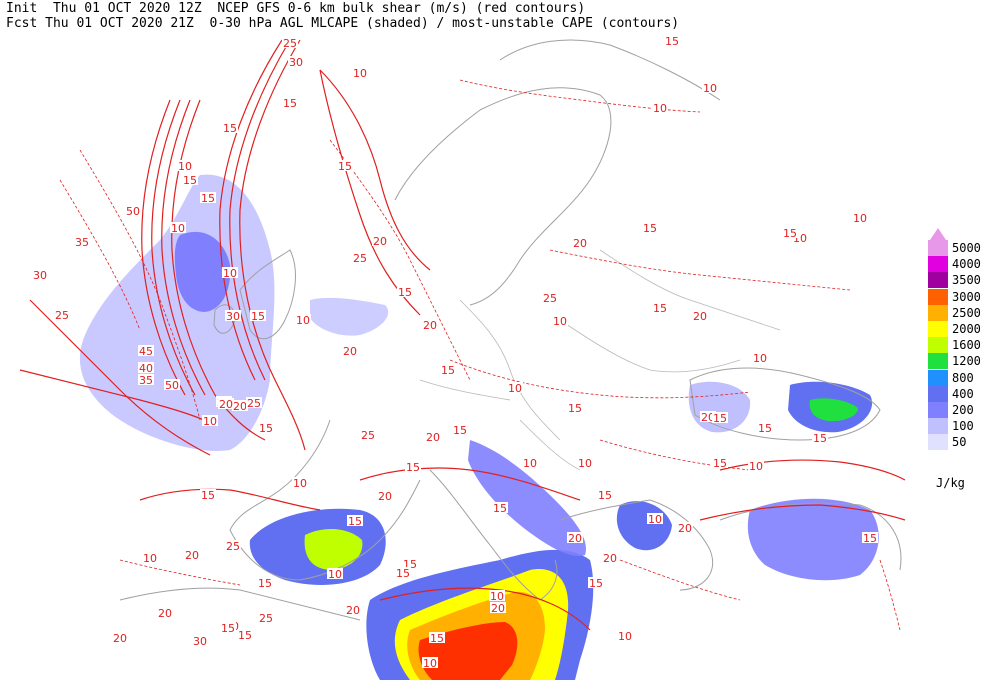  What do you see at coordinates (177, 312) in the screenshot?
I see `cape-atlantic-region` at bounding box center [177, 312].